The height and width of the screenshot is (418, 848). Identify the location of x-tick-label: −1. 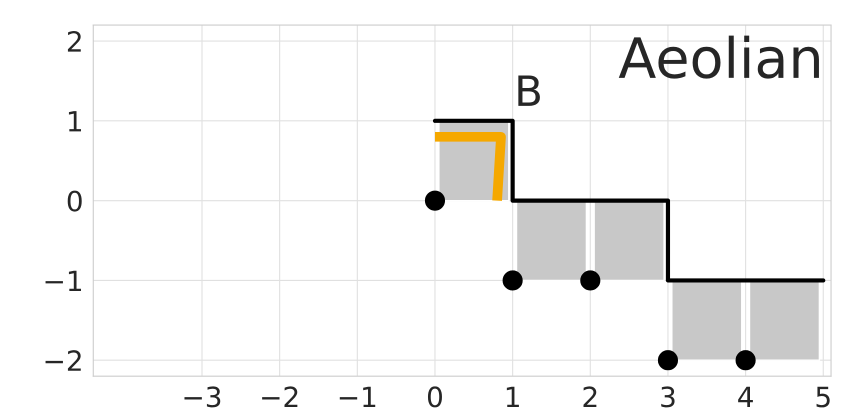
(358, 397).